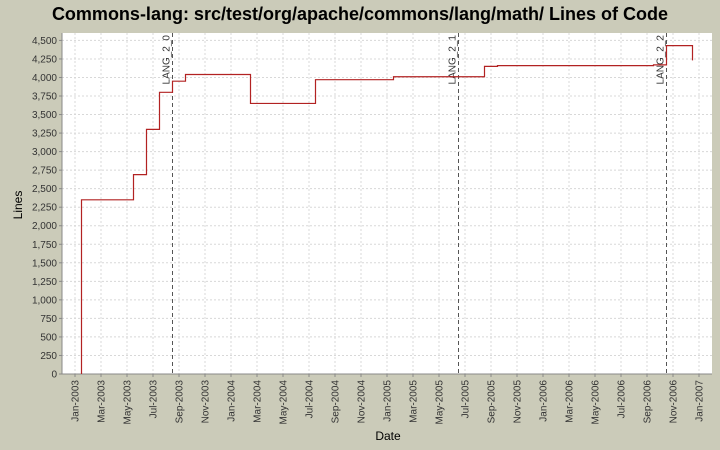 The width and height of the screenshot is (720, 450). I want to click on x-tick-label: Jan-2006, so click(544, 401).